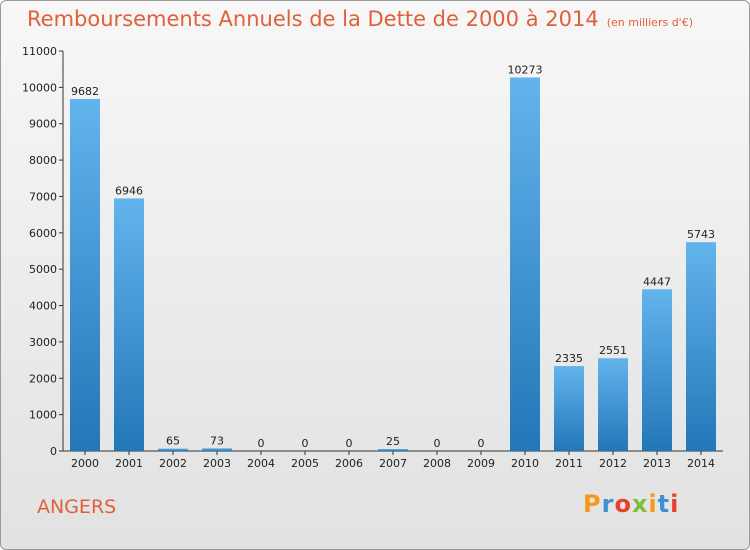  What do you see at coordinates (85, 274) in the screenshot?
I see `bar-2000` at bounding box center [85, 274].